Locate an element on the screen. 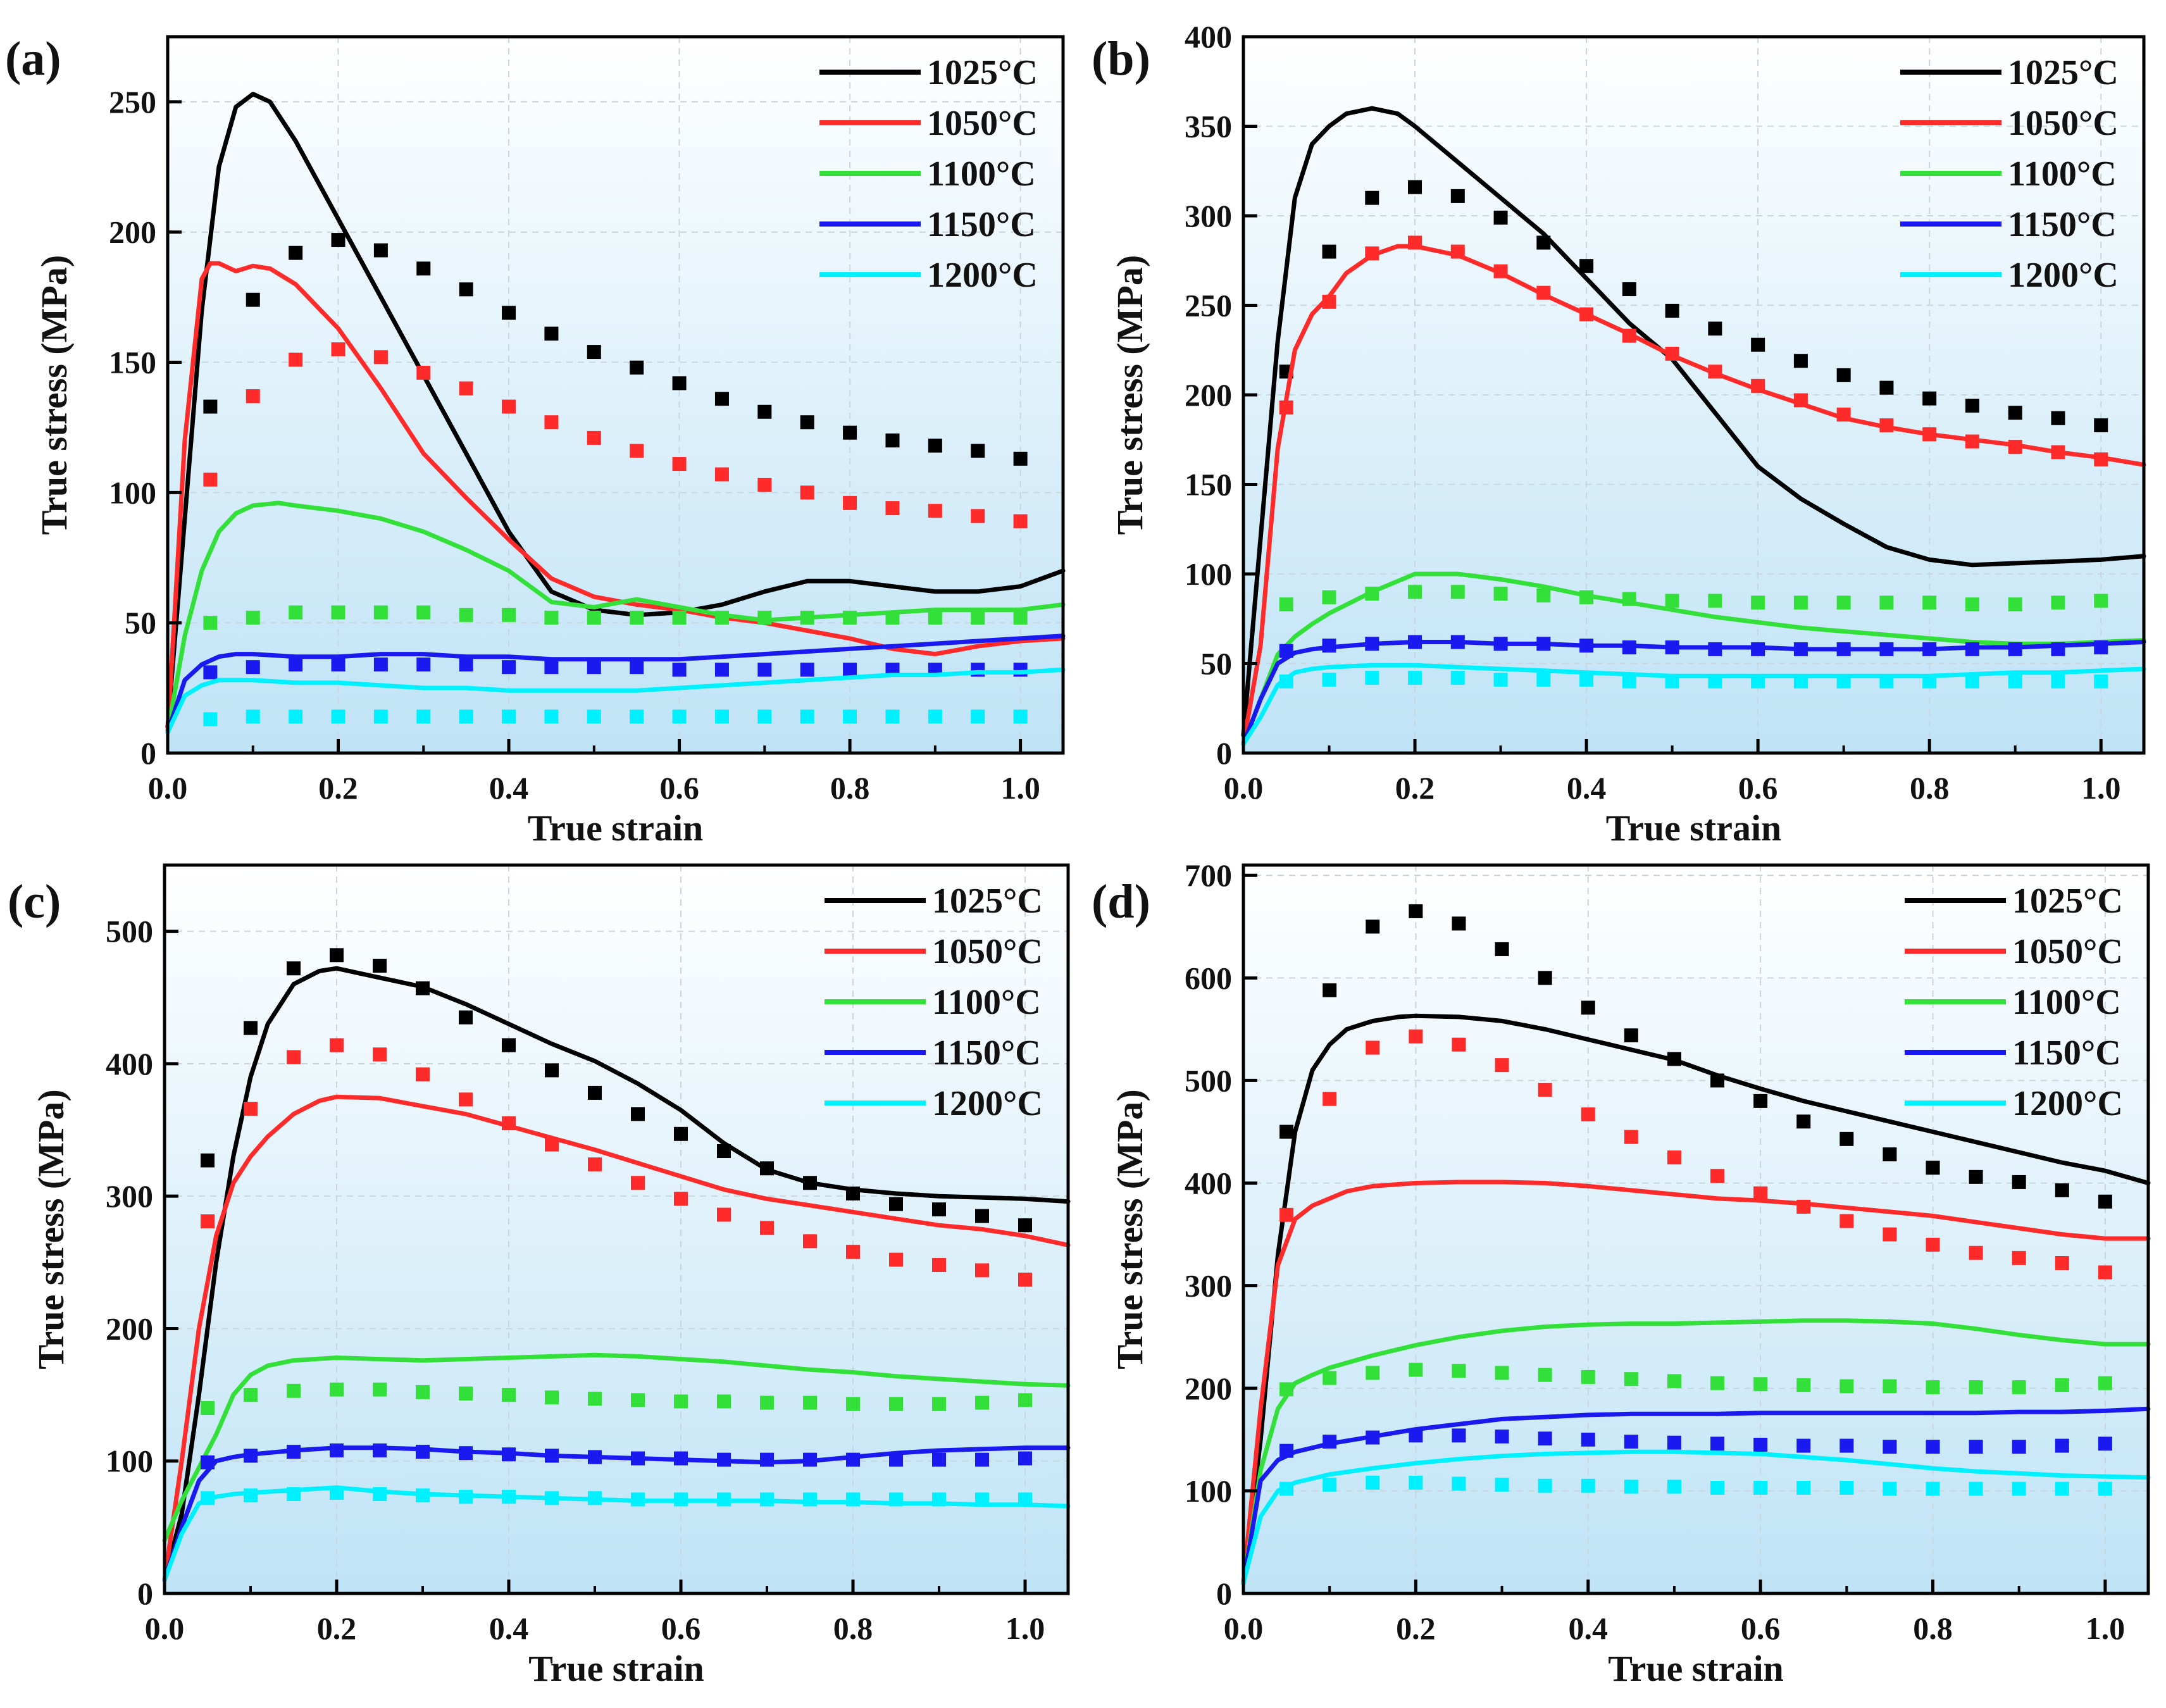 The width and height of the screenshot is (2166, 1708). x-axis-label: True strain is located at coordinates (1694, 828).